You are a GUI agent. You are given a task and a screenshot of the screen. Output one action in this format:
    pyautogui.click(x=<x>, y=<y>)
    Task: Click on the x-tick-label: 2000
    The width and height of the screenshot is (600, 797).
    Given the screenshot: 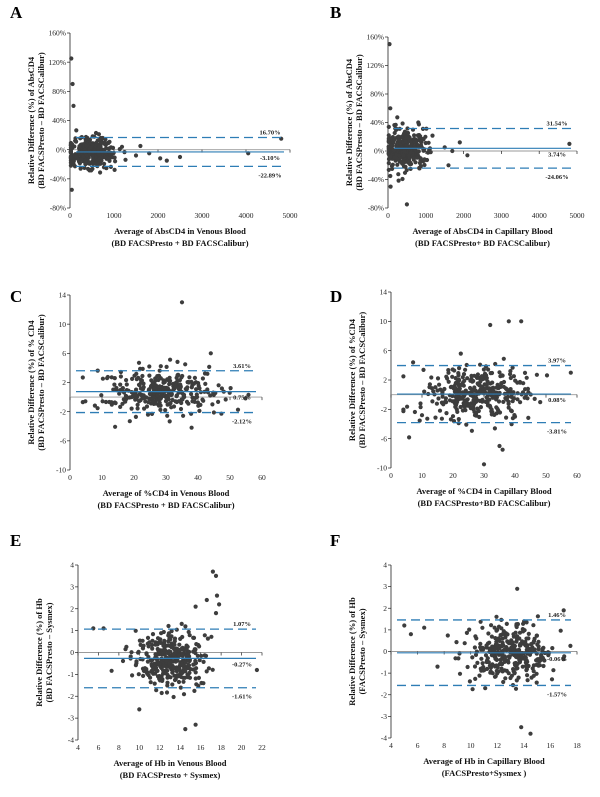 What is the action you would take?
    pyautogui.click(x=158, y=215)
    